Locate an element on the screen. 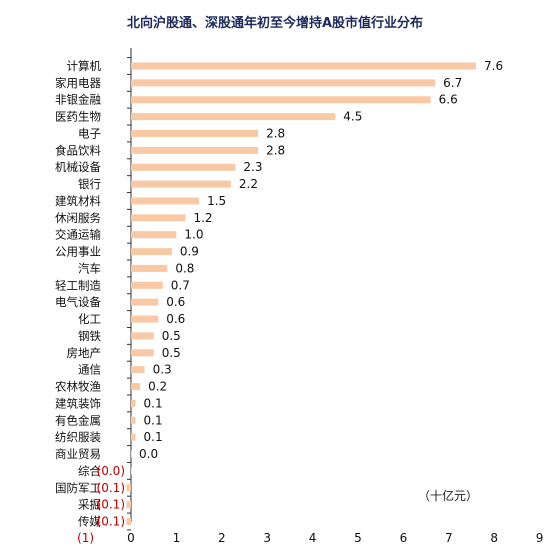 This screenshot has height=552, width=550. data-label: 1.2 is located at coordinates (202, 218).